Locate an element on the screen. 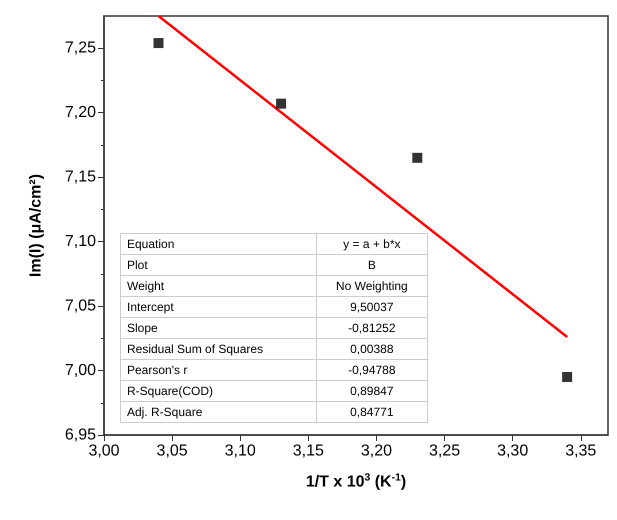  y-tick-label: 6,95 is located at coordinates (80, 435).